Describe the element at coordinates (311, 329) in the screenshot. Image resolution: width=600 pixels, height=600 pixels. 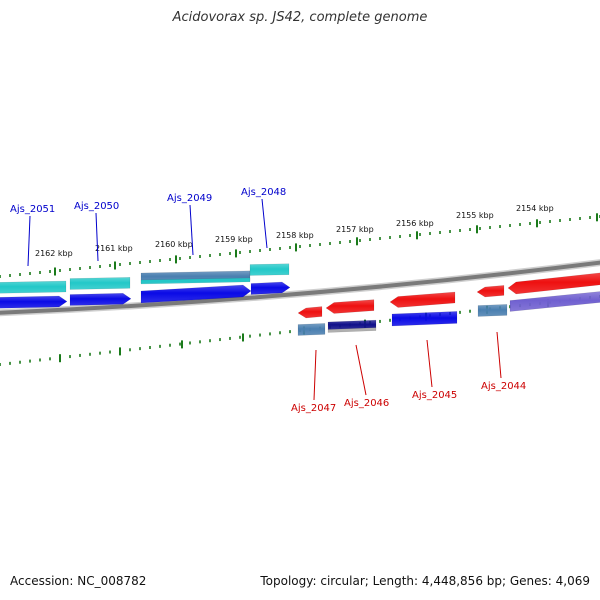
I see `gene-ajs-2047-steelblue` at that location.